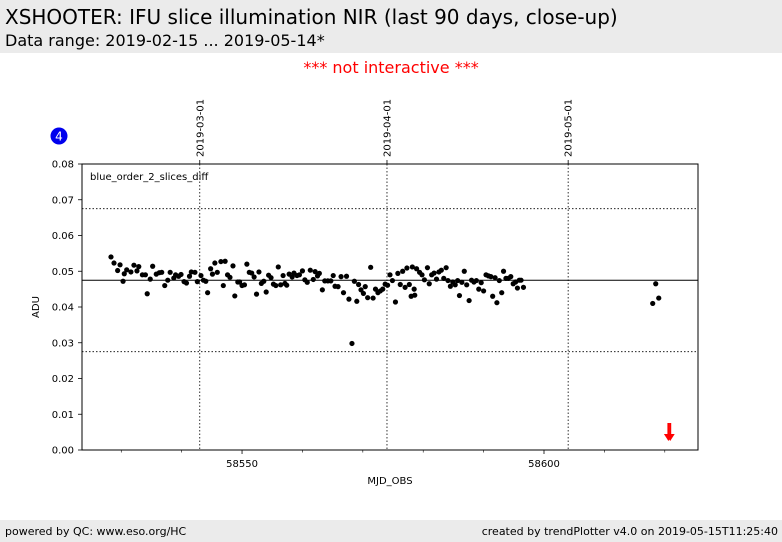 Image resolution: width=782 pixels, height=542 pixels. I want to click on date-marker-label: 2019-03-01, so click(200, 128).